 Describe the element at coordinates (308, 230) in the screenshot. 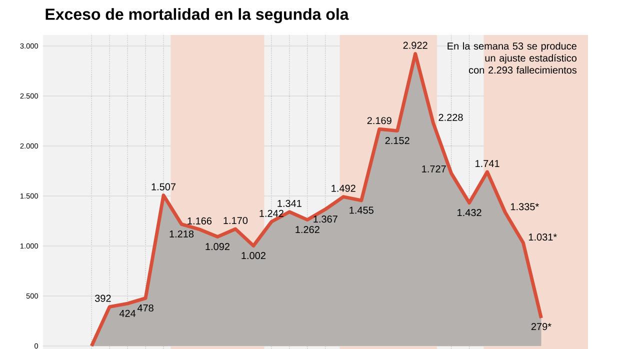

I see `data-label: 1.262` at that location.